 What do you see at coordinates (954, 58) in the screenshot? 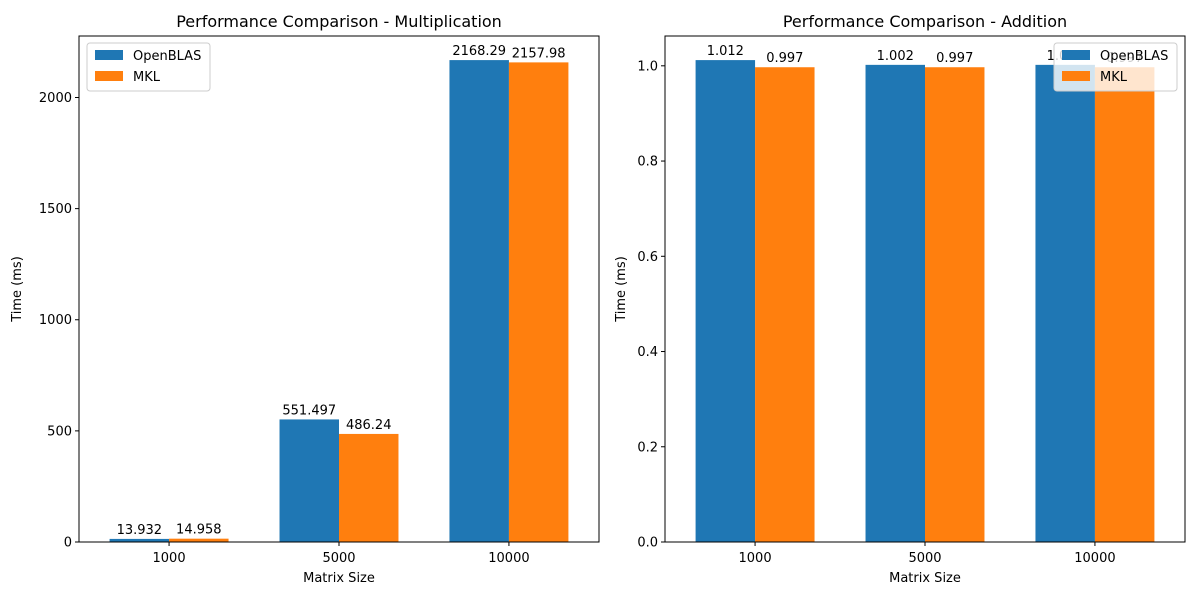
I see `data-label-mkl-5000: 0.997` at bounding box center [954, 58].